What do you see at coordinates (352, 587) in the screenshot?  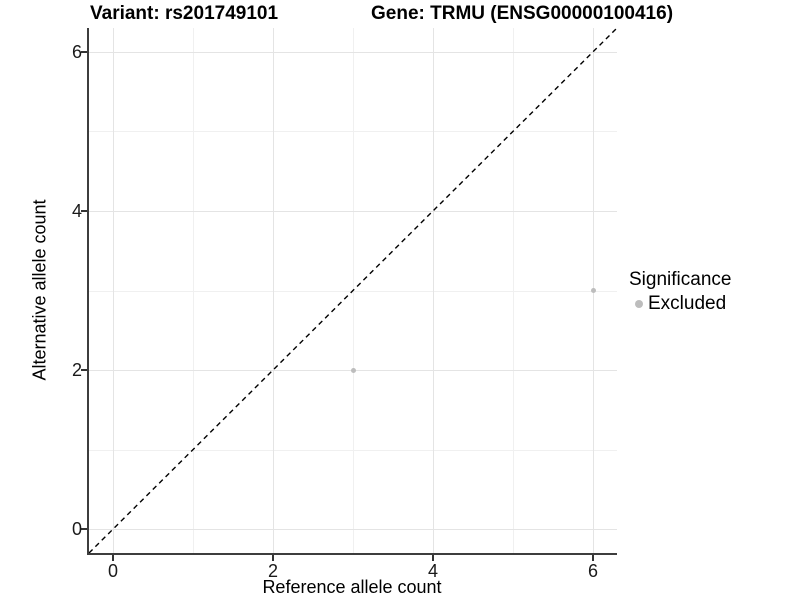 I see `x-axis-title: Reference allele count` at bounding box center [352, 587].